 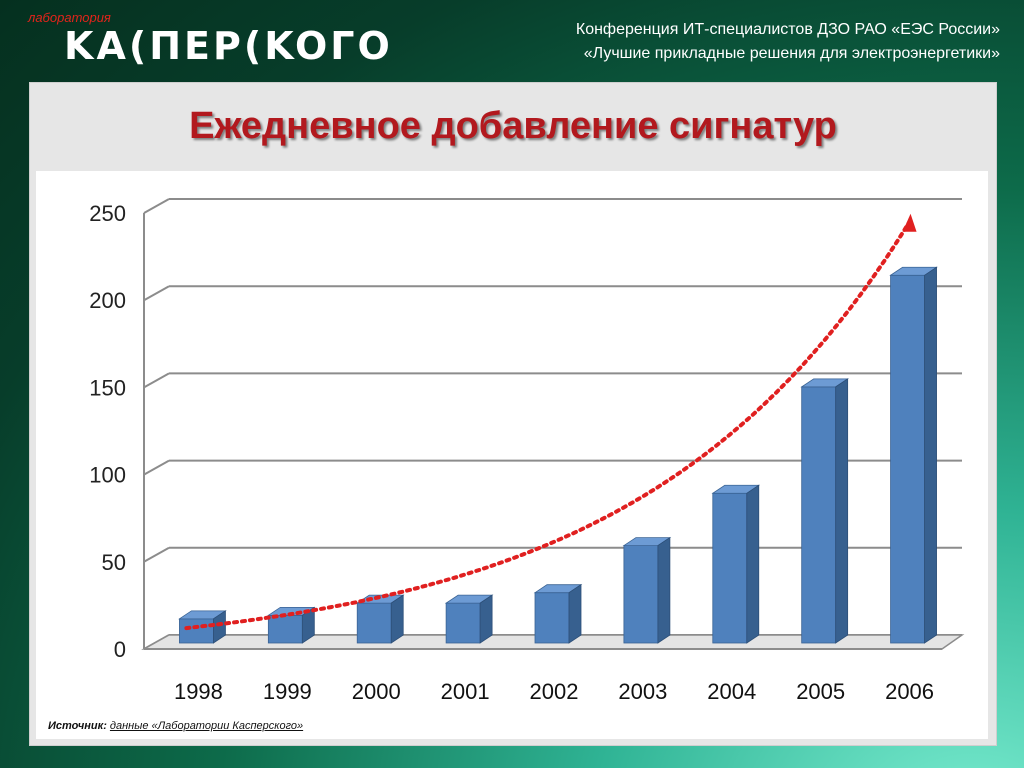 What do you see at coordinates (820, 691) in the screenshot?
I see `x-tick-label: 2005` at bounding box center [820, 691].